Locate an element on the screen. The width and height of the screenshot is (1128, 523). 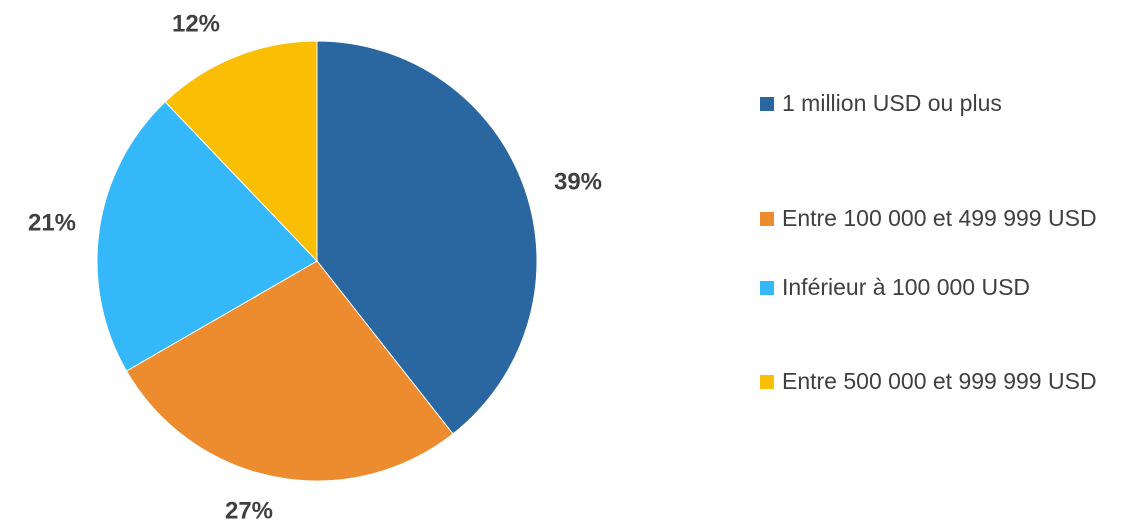
legend-item-1m-plus: 1 million USD ou plus is located at coordinates (940, 103).